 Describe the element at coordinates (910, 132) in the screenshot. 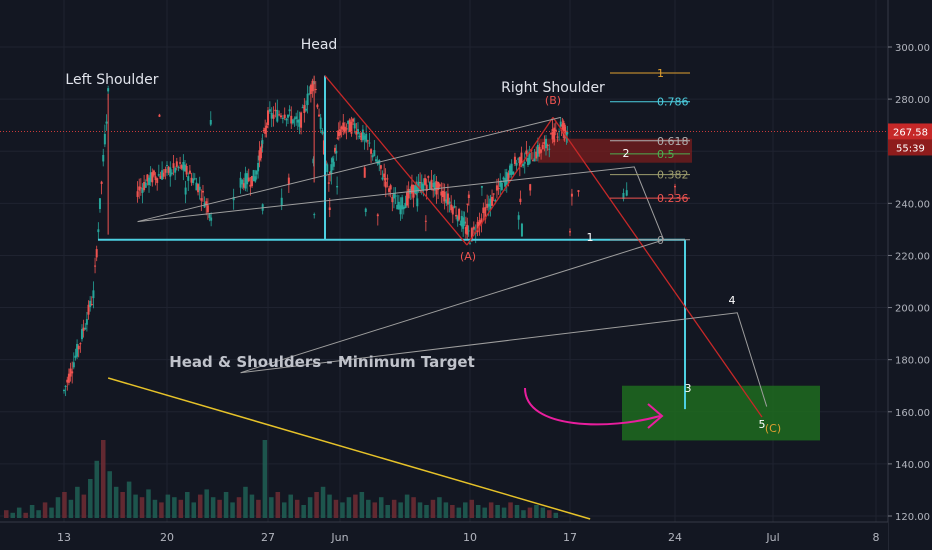

I see `current-price-value: 267.58` at that location.